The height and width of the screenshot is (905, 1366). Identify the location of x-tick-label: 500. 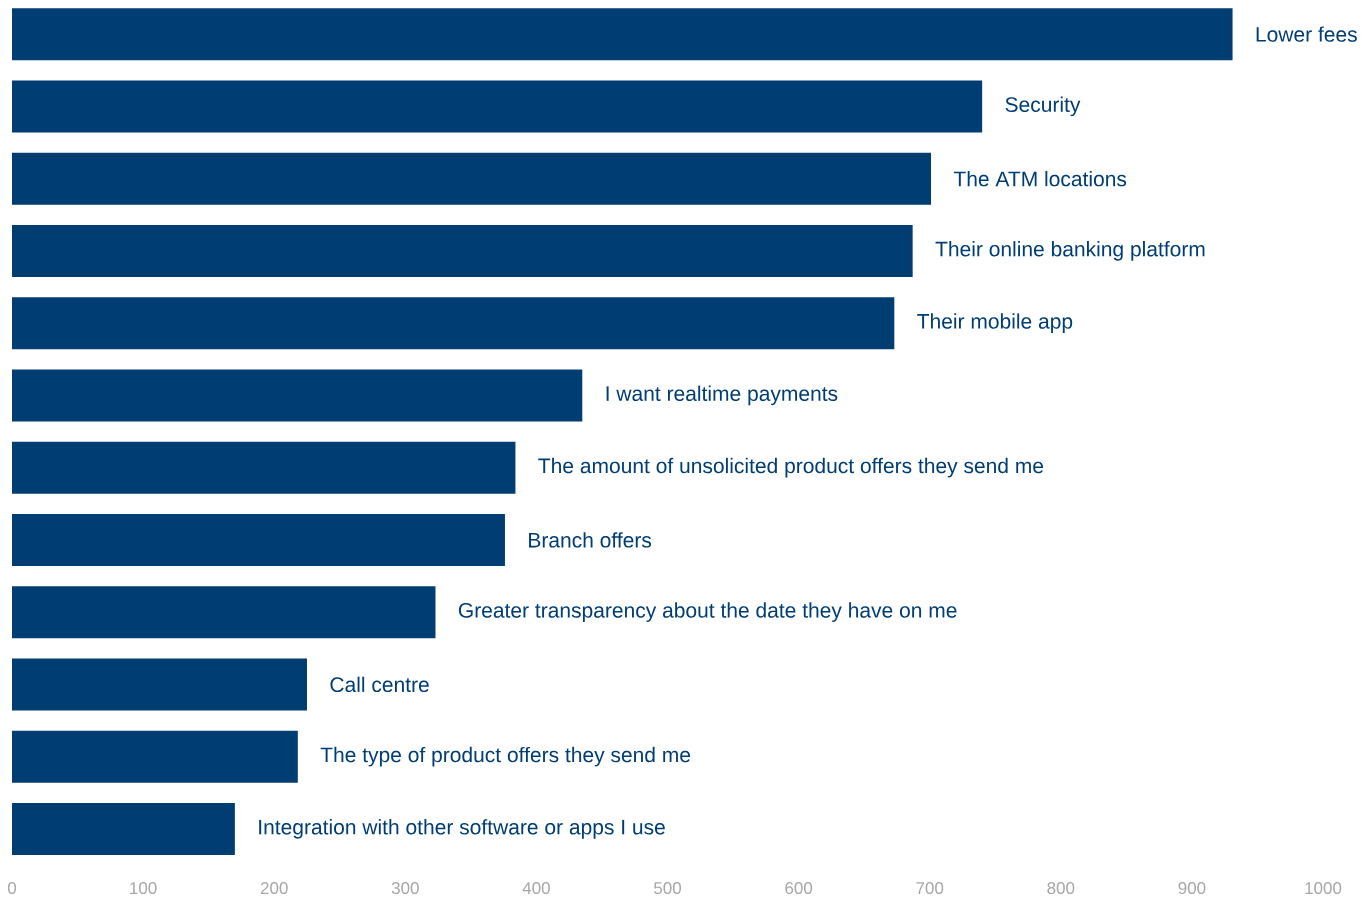
(668, 888).